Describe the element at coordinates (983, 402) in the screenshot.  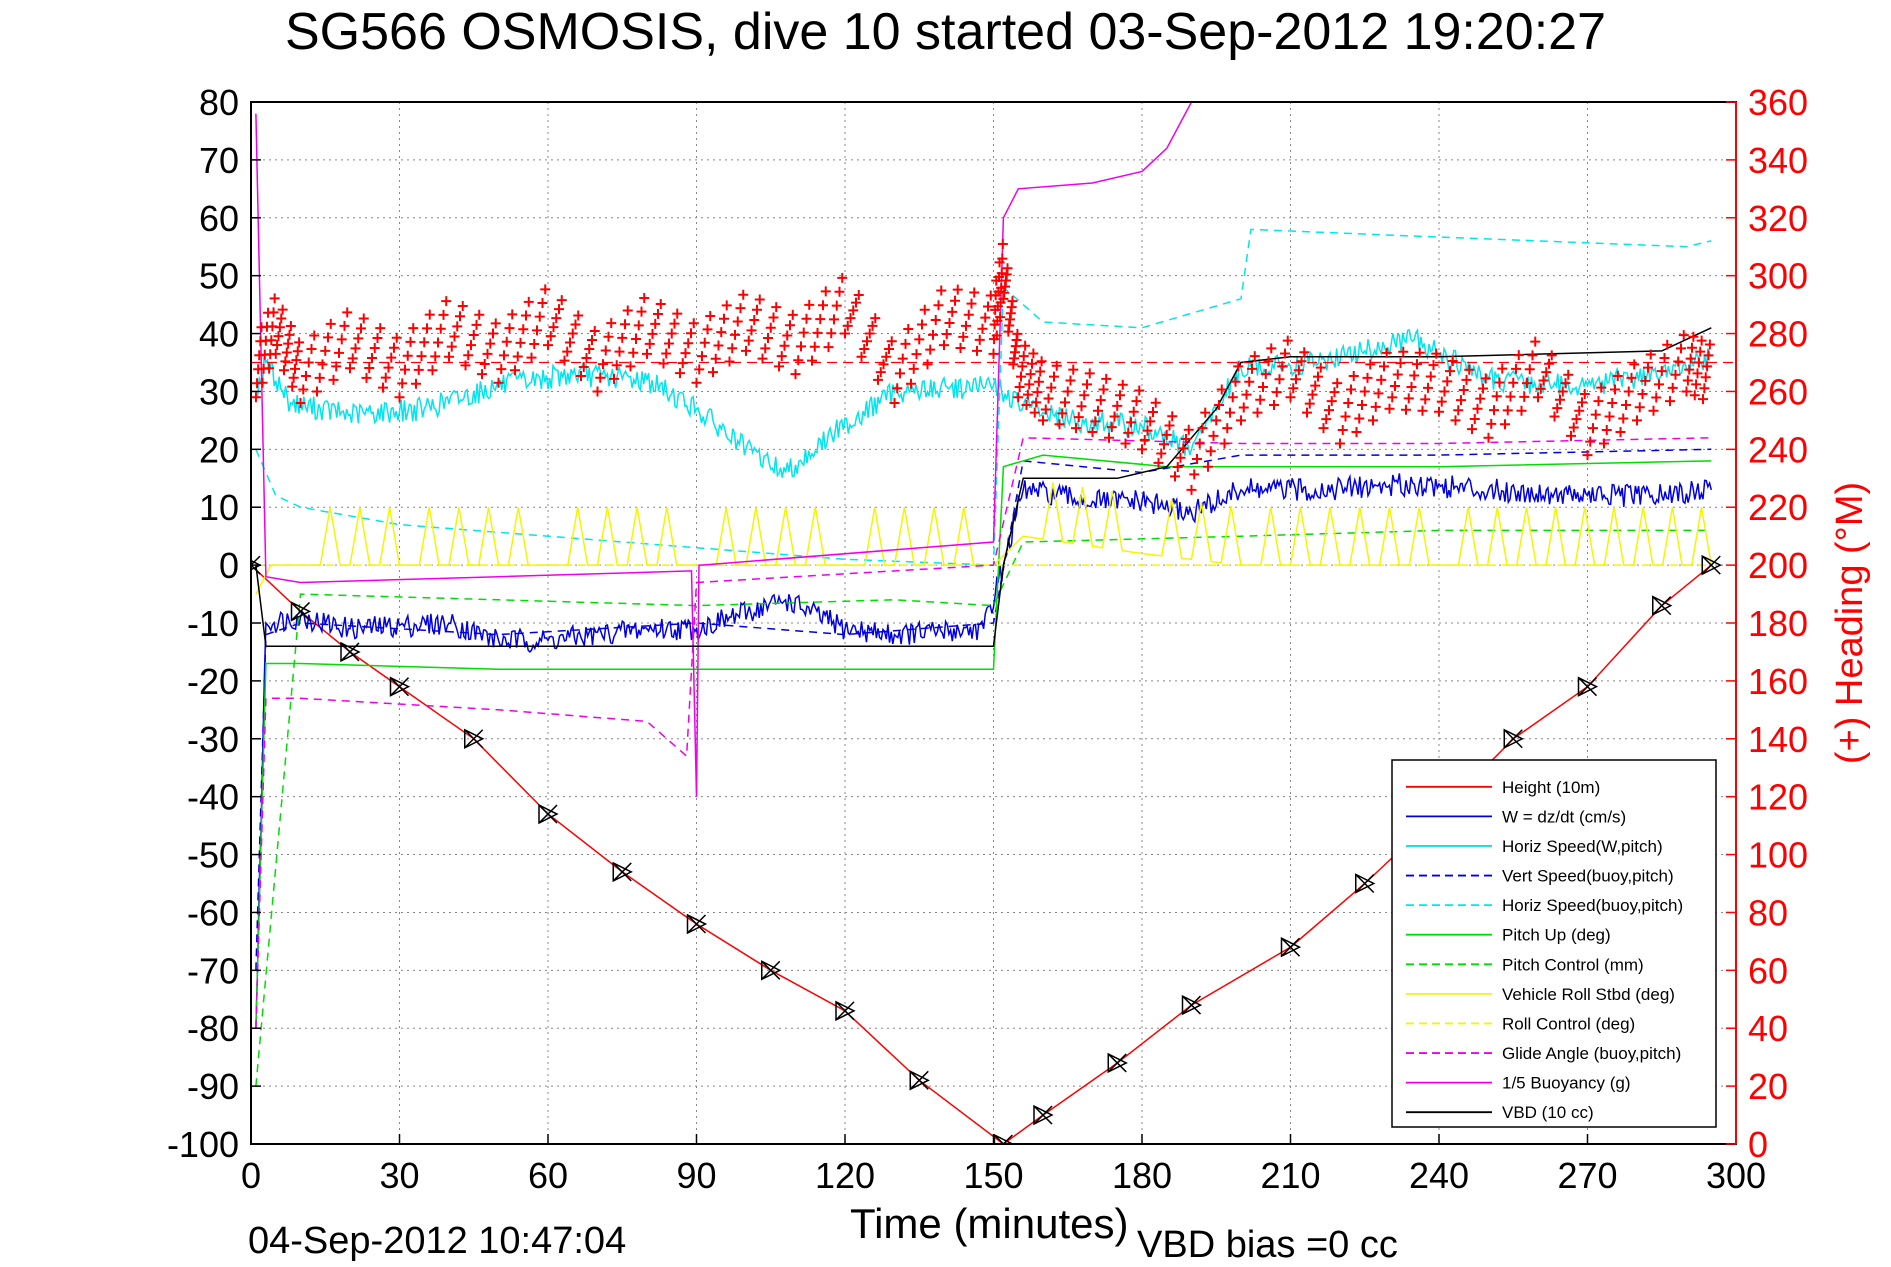
I see `series-line` at that location.